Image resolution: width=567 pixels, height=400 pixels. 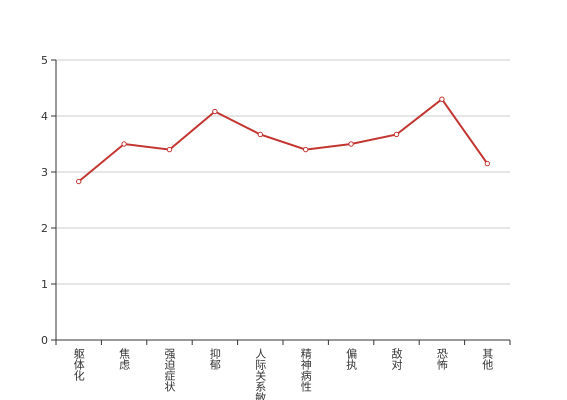 What do you see at coordinates (44, 284) in the screenshot?
I see `y-tick-label: 1` at bounding box center [44, 284].